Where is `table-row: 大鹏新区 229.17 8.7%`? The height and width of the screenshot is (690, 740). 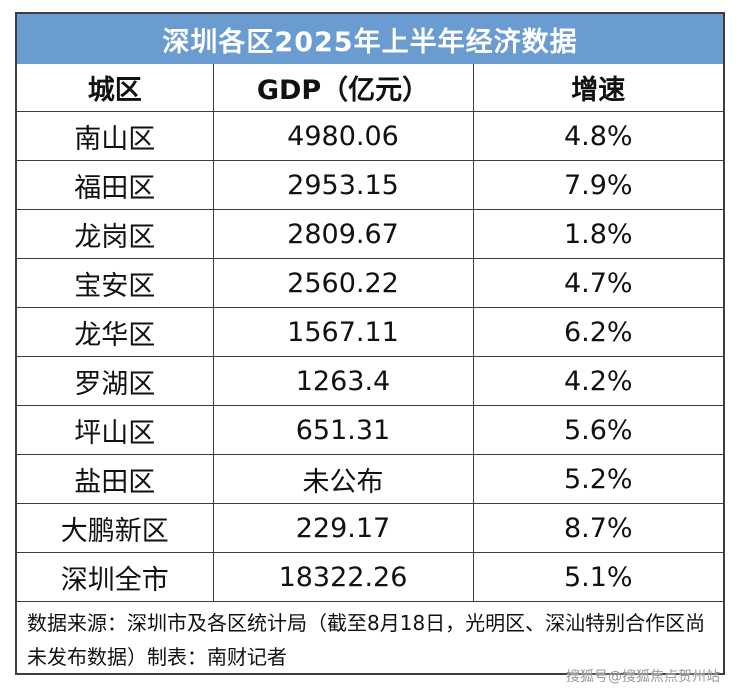 table-row: 大鹏新区 229.17 8.7% is located at coordinates (370, 528).